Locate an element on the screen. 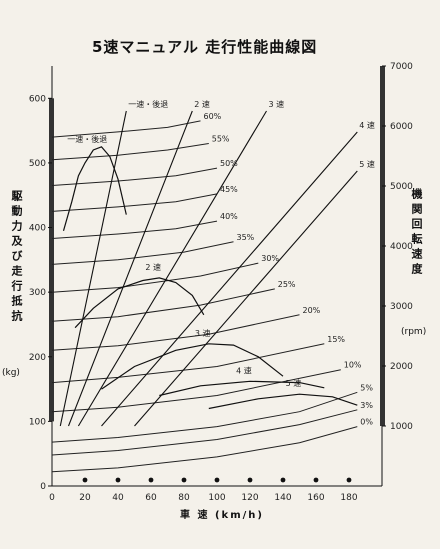  resistance-label: 5% is located at coordinates (366, 387).